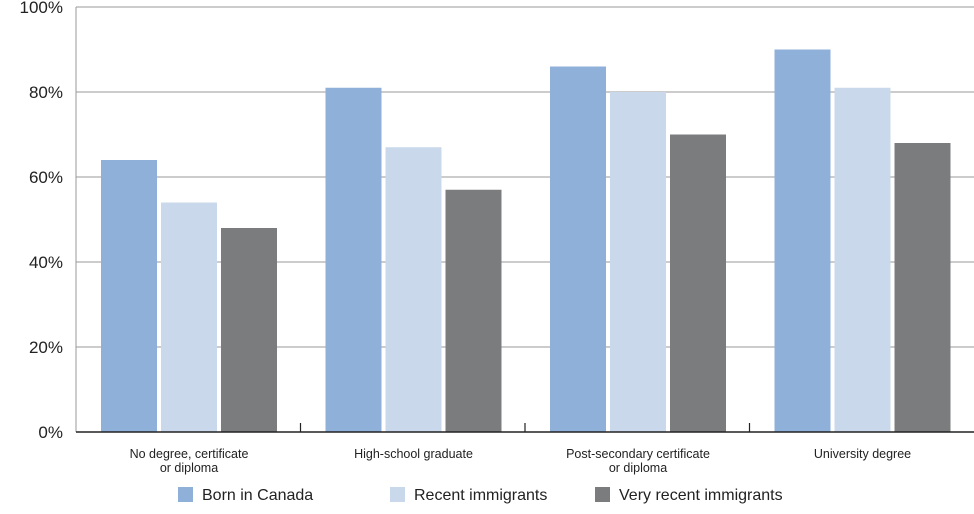 Image resolution: width=974 pixels, height=514 pixels. Describe the element at coordinates (41, 221) in the screenshot. I see `y-axis-ticks: 0% 20% 40% 60% 80% 100%` at that location.